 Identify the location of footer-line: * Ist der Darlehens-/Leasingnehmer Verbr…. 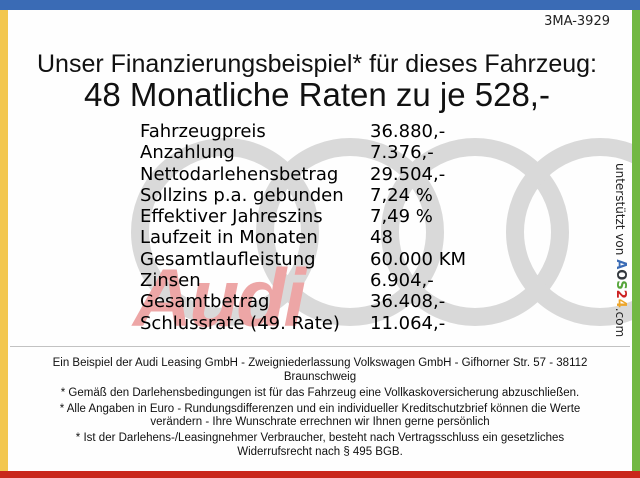
(320, 438).